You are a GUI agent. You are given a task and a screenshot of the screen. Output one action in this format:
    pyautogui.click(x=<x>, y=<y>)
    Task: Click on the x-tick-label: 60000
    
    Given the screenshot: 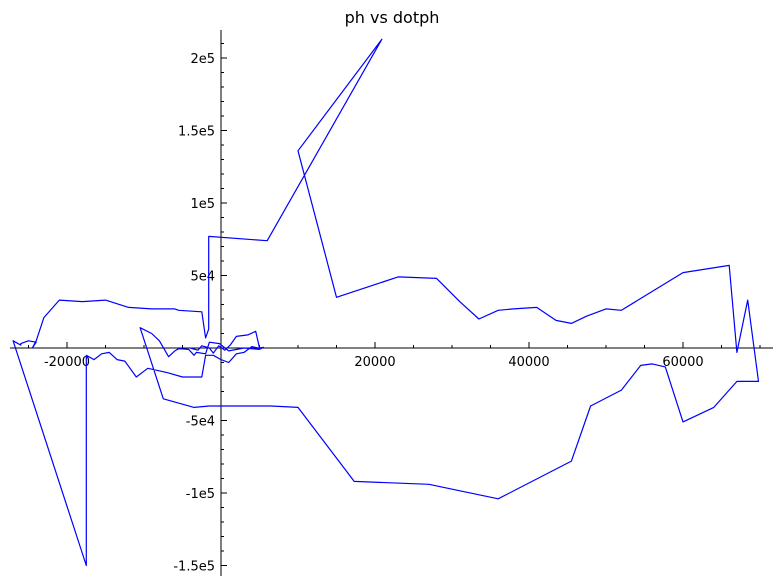 What is the action you would take?
    pyautogui.click(x=682, y=362)
    